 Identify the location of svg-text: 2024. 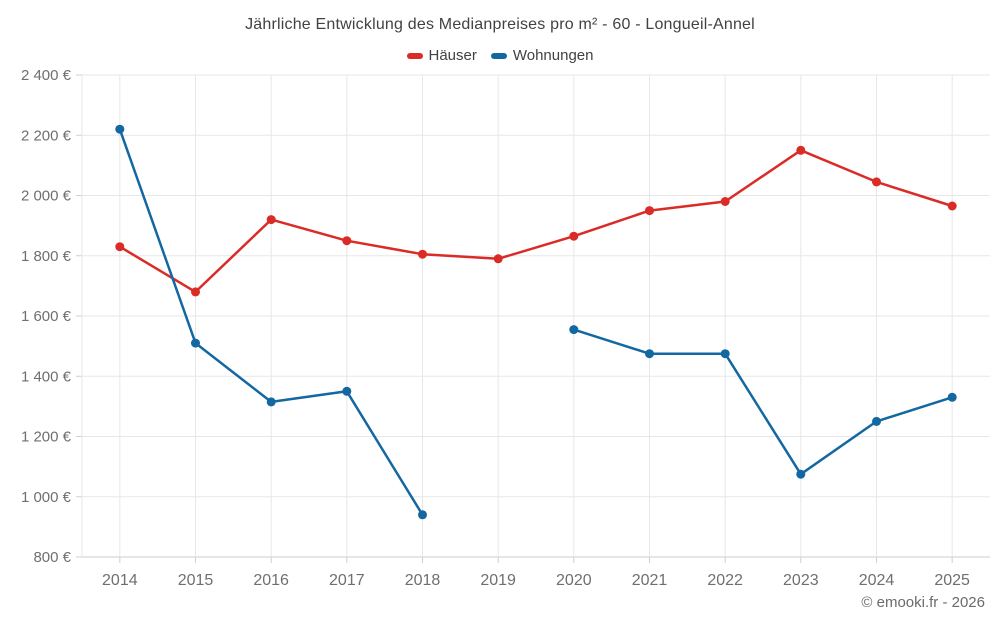
(877, 580).